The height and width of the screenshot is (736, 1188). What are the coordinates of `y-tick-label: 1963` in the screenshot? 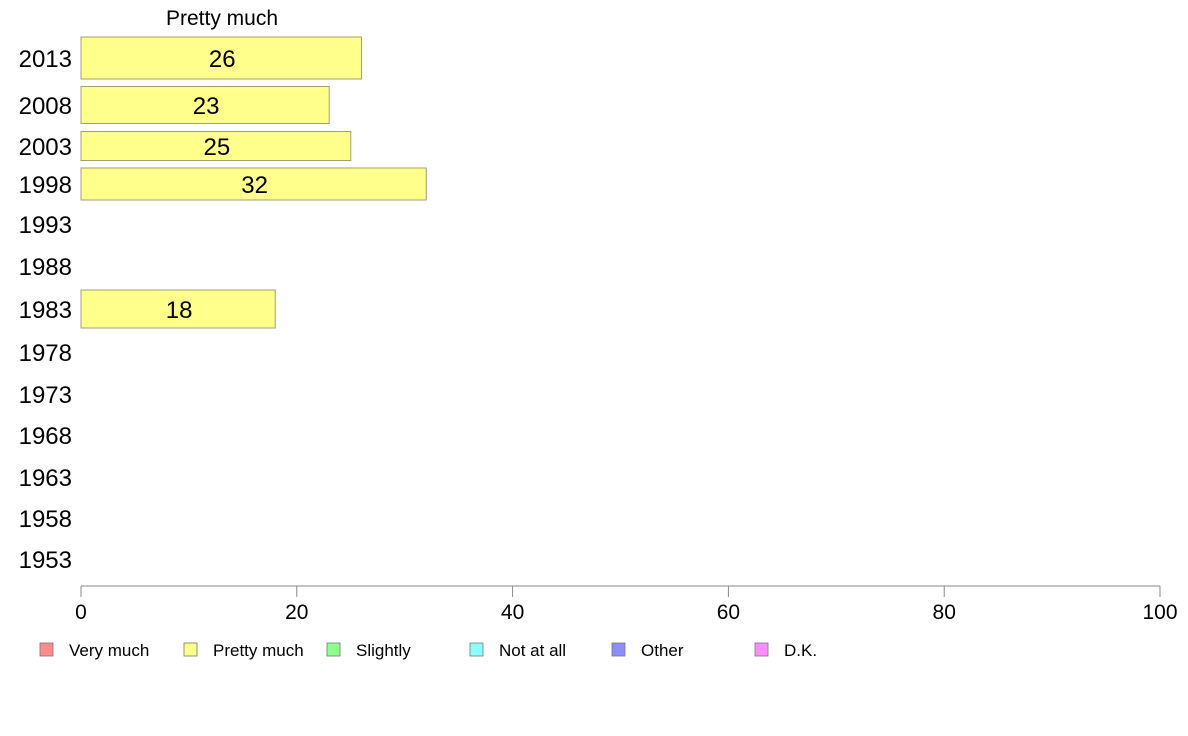 It's located at (45, 478).